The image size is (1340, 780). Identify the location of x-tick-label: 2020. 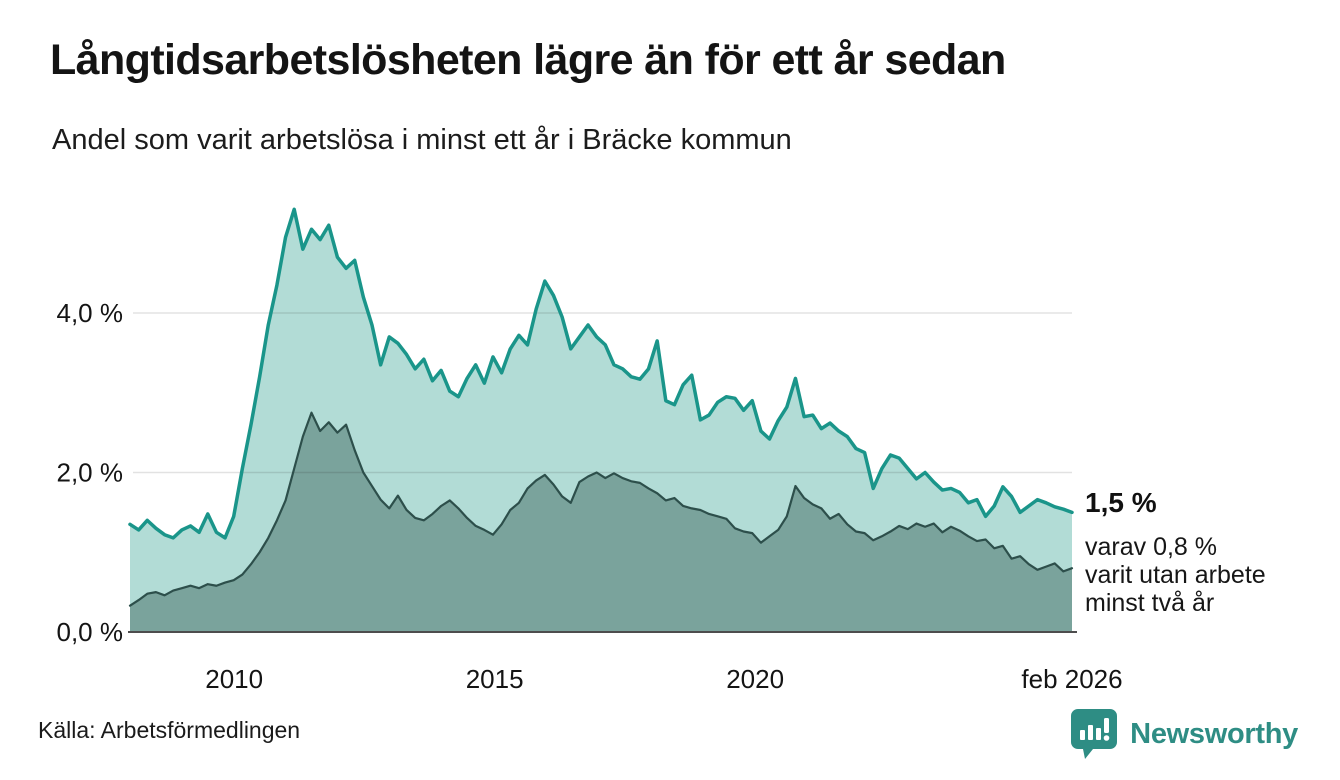
(755, 679).